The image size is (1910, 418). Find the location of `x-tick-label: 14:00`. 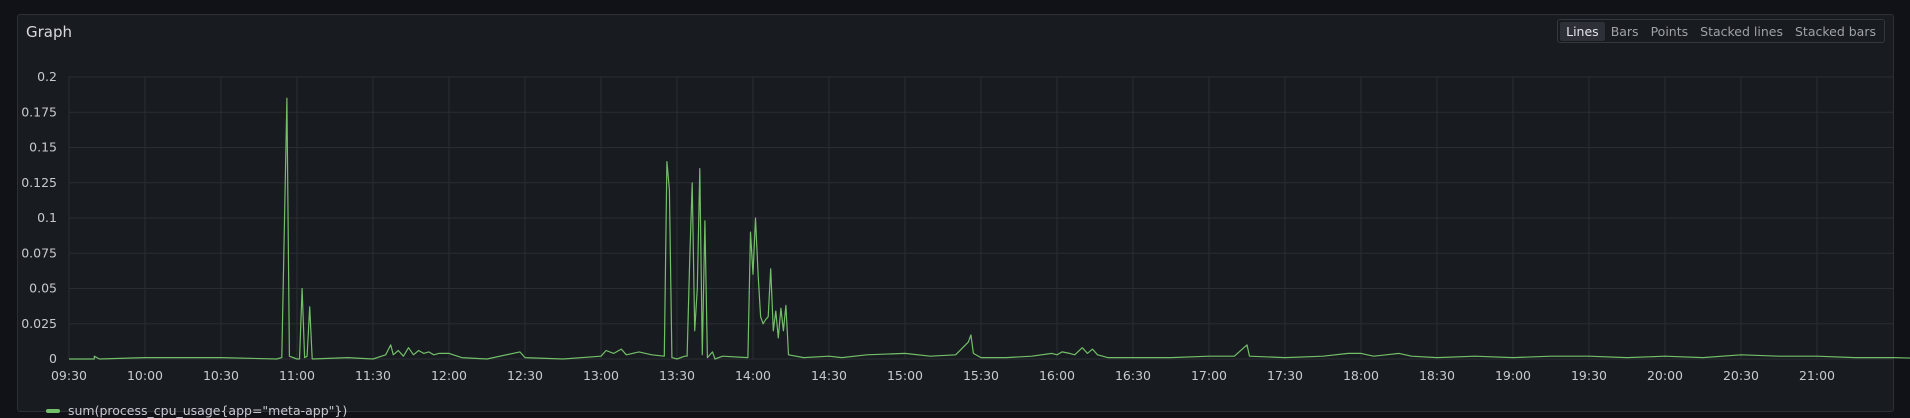

x-tick-label: 14:00 is located at coordinates (753, 375).